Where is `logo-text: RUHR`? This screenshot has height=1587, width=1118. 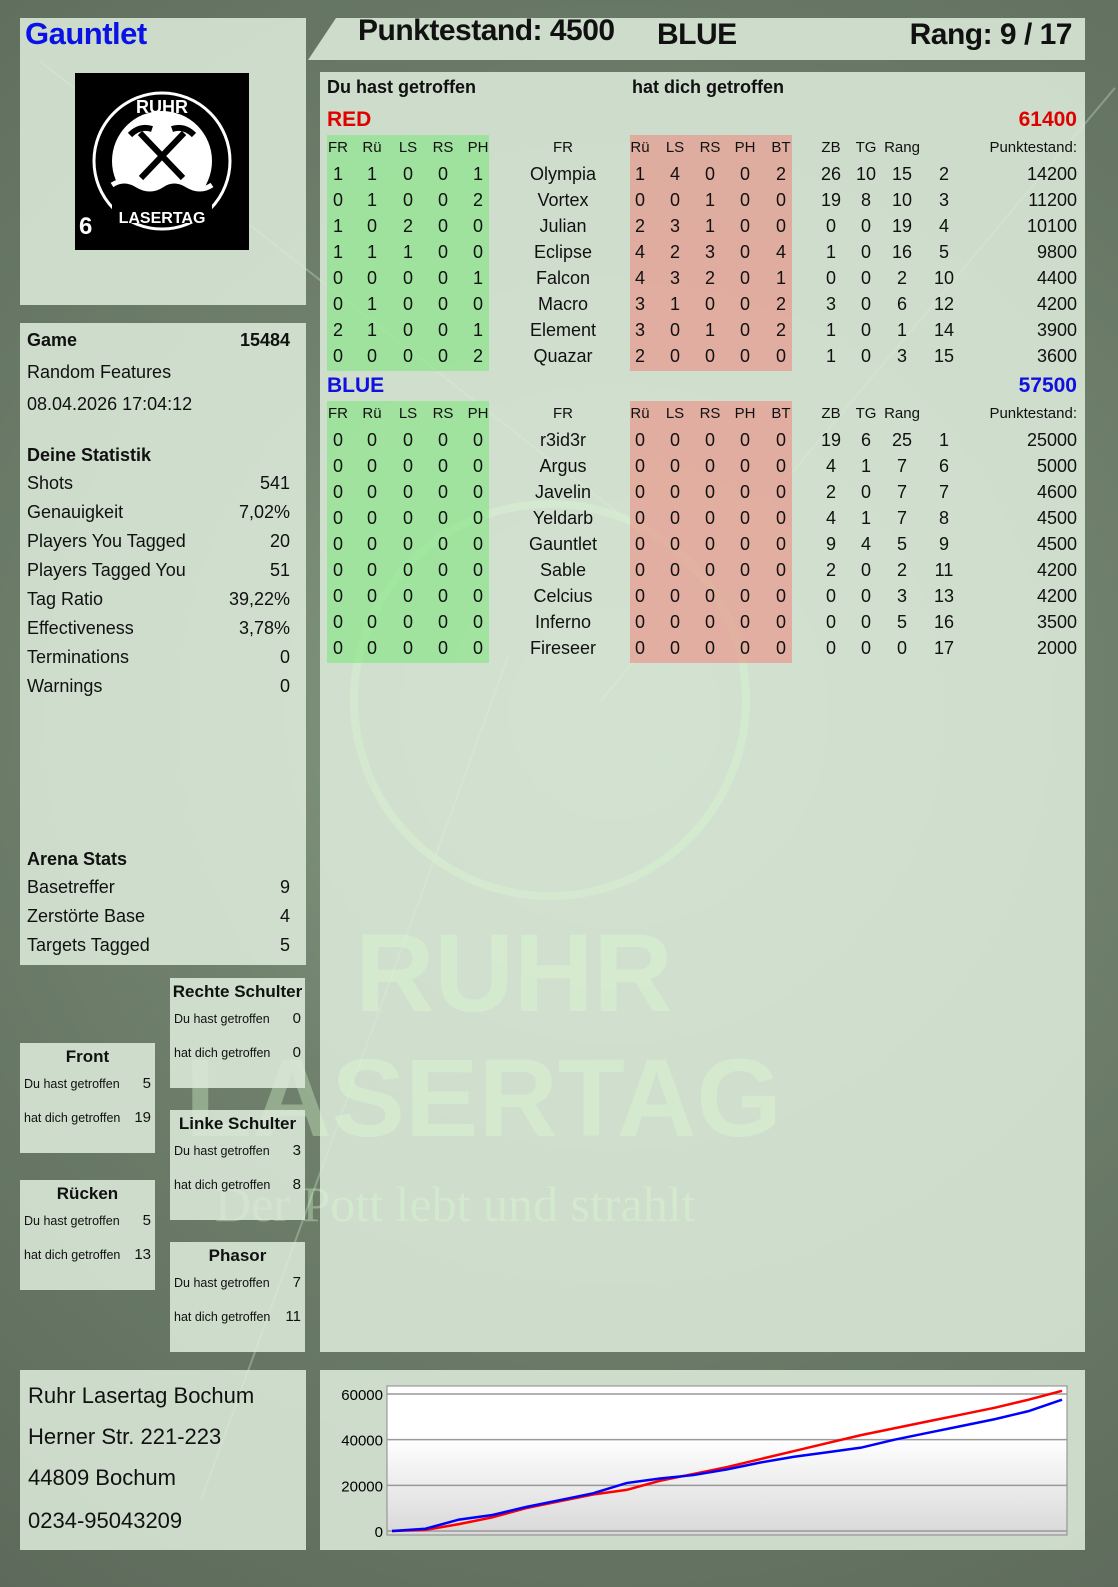 logo-text: RUHR is located at coordinates (162, 107).